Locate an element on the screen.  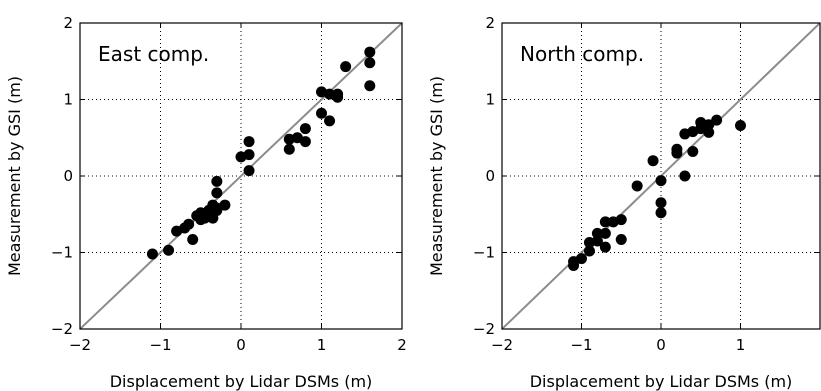
x-tick-label: 2 is located at coordinates (402, 345).